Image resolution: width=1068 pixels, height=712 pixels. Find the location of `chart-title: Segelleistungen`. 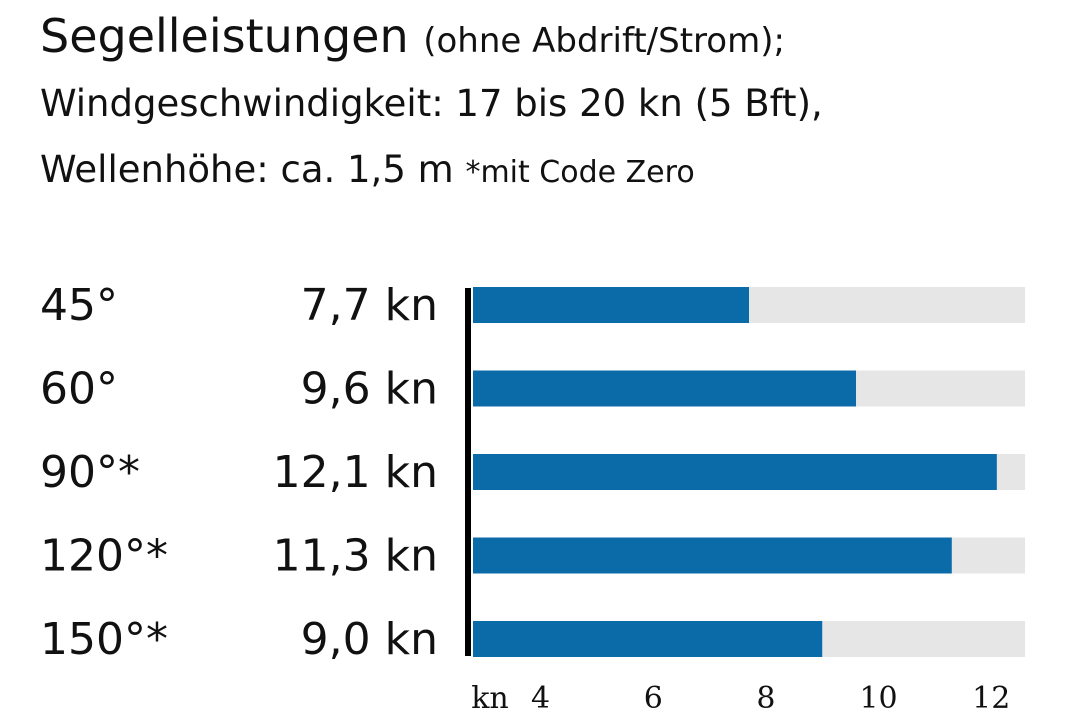

chart-title: Segelleistungen is located at coordinates (224, 36).